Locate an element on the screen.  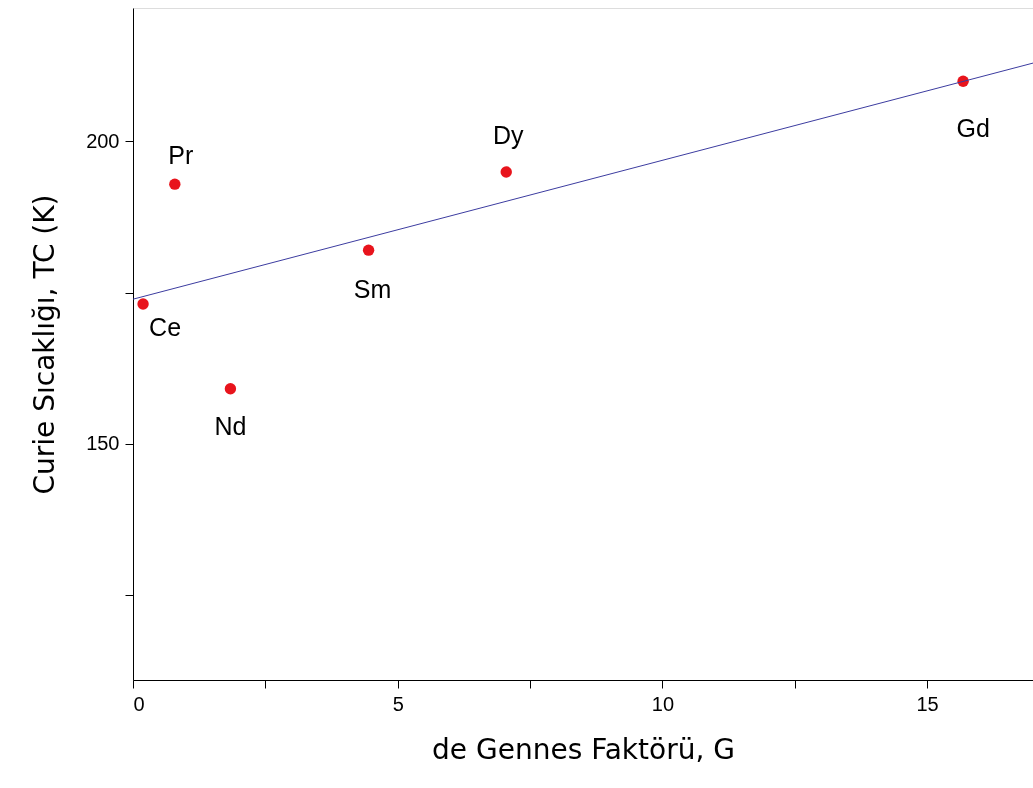
x-tick-label: 0 is located at coordinates (139, 703).